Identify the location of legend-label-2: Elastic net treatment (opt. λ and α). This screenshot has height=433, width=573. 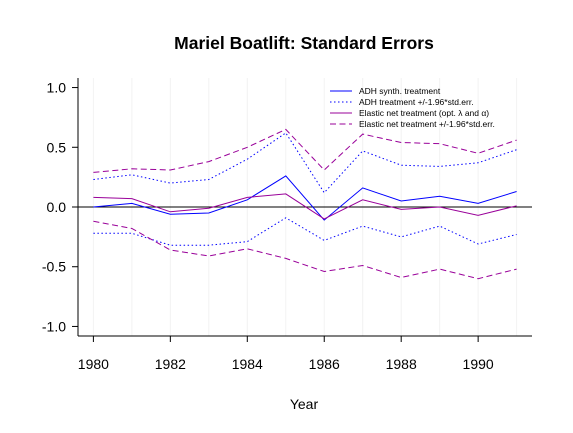
(424, 113).